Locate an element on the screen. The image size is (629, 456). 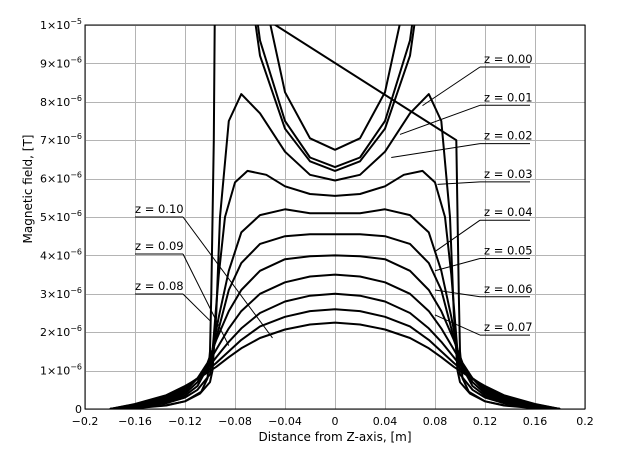
annotation-label: z = 0.07 is located at coordinates (508, 327).